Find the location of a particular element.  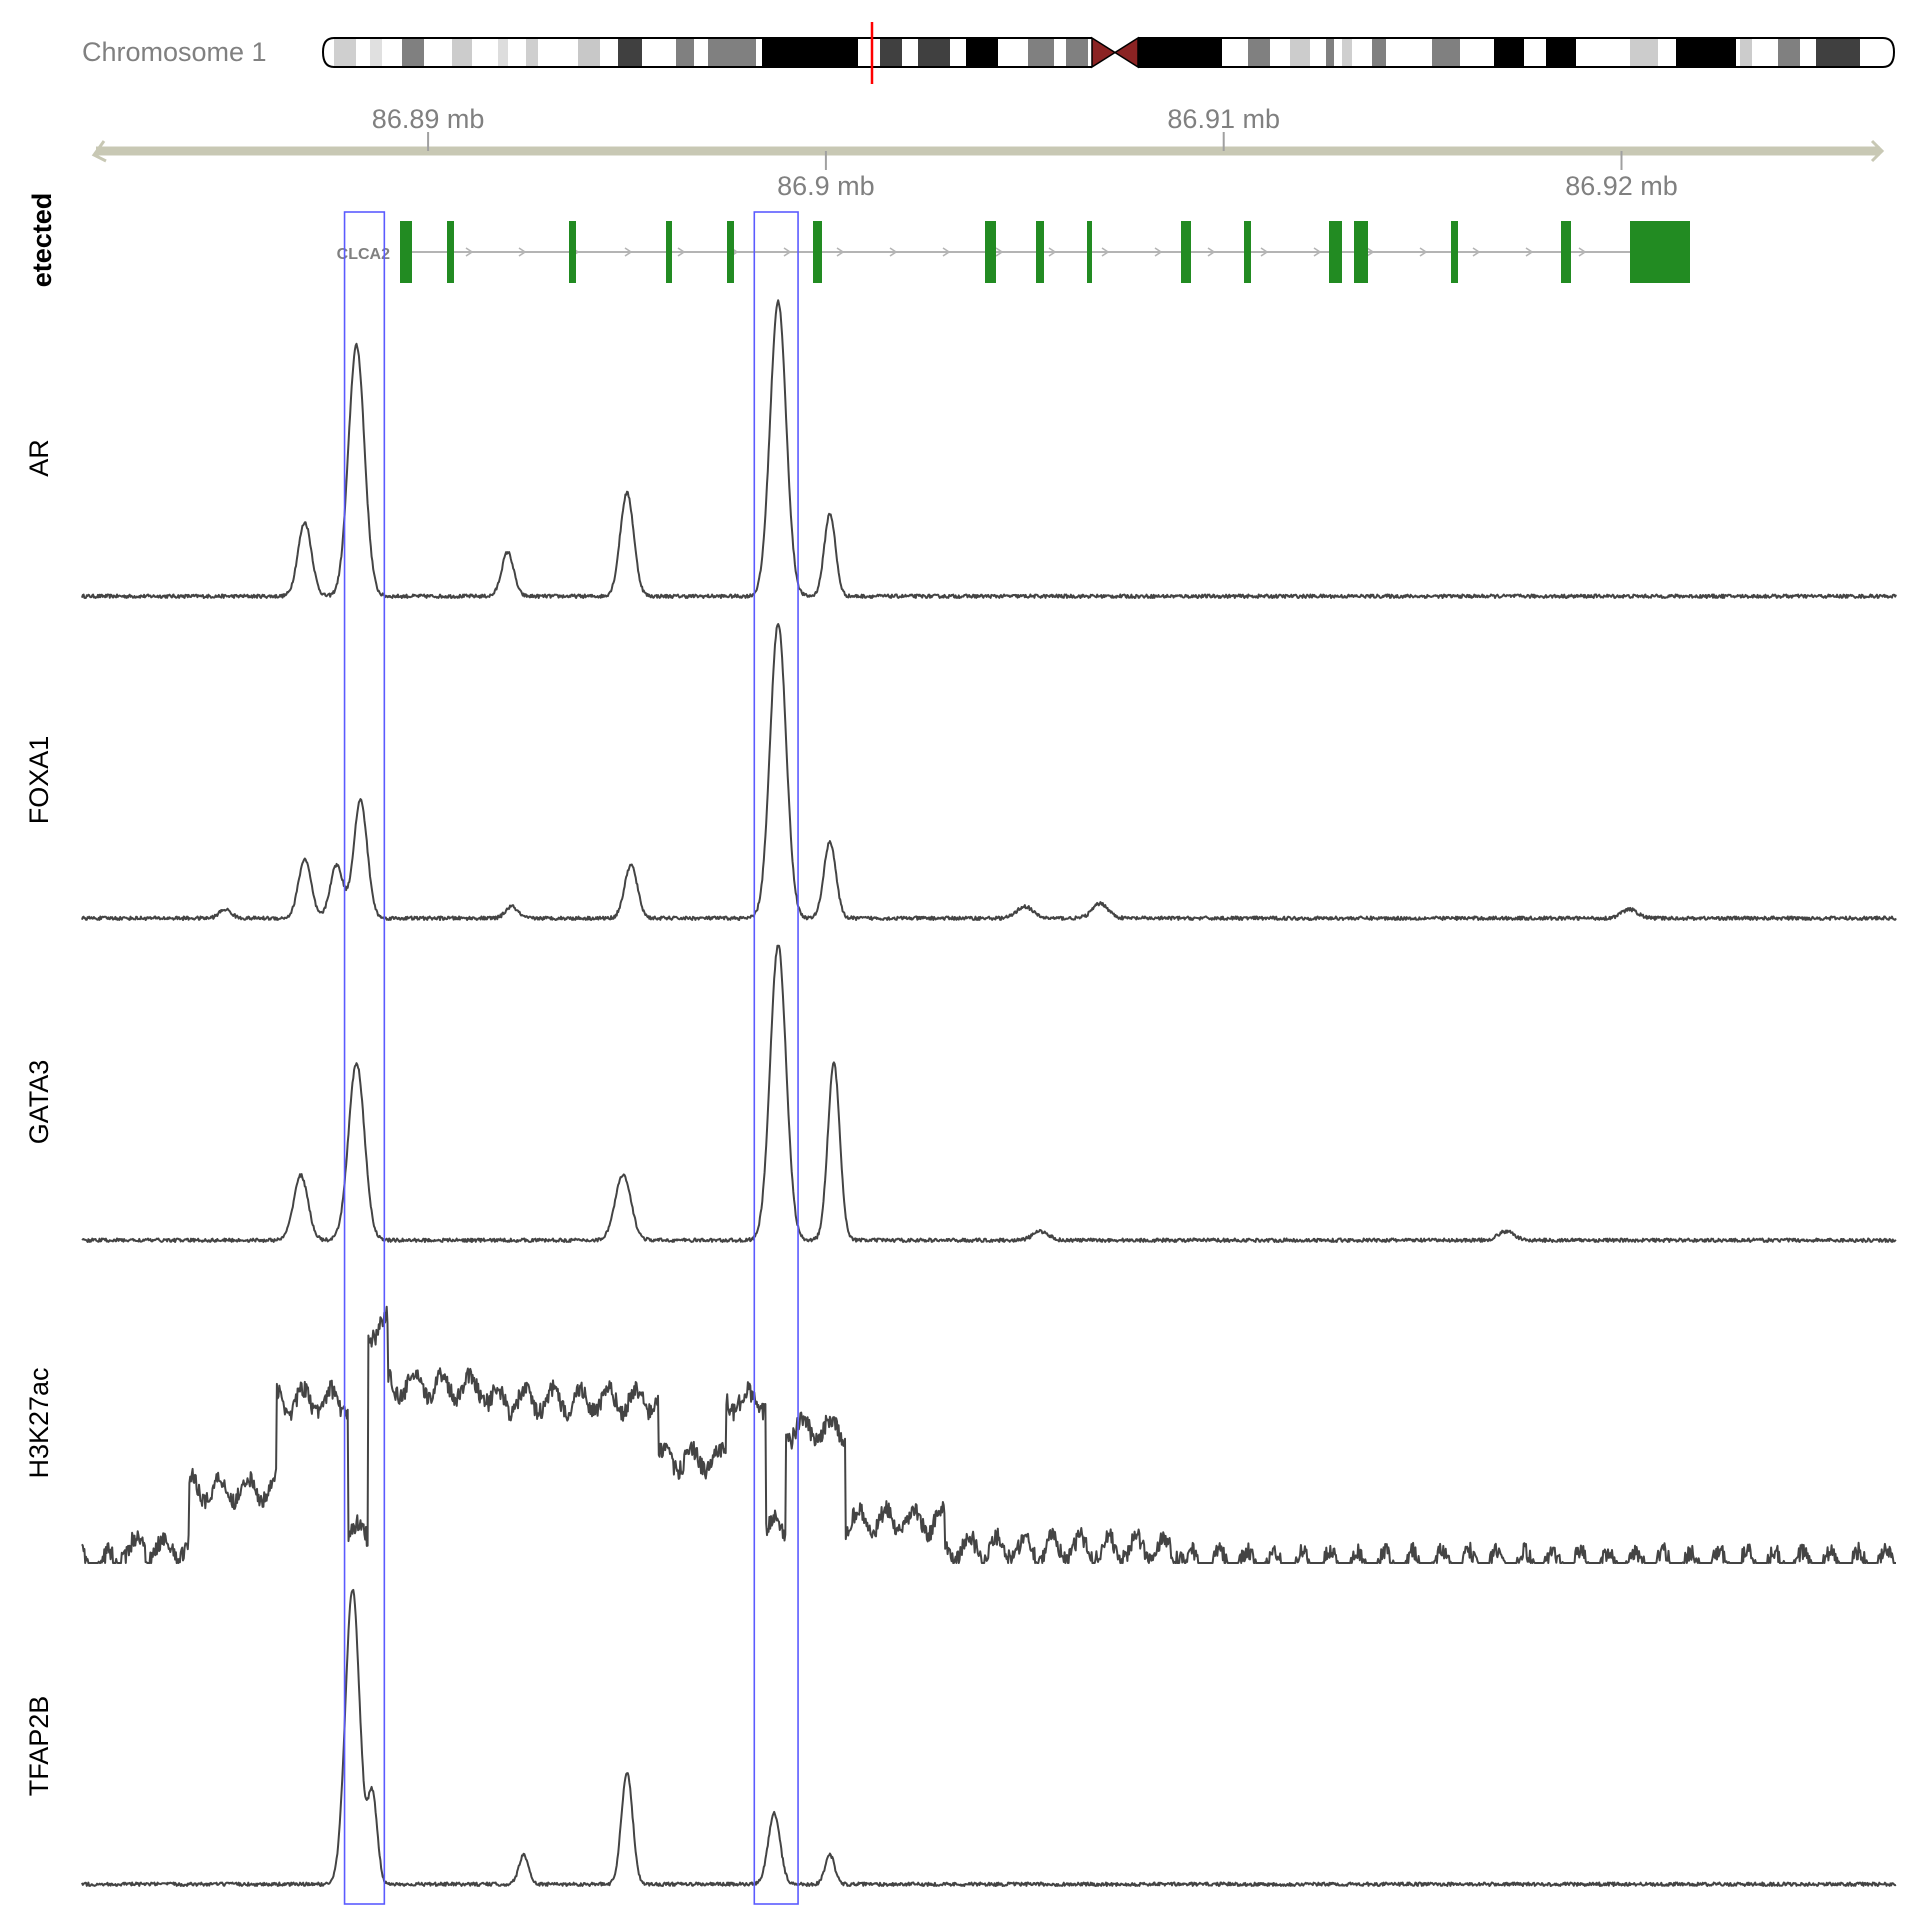

centromere-p is located at coordinates (1104, 52).